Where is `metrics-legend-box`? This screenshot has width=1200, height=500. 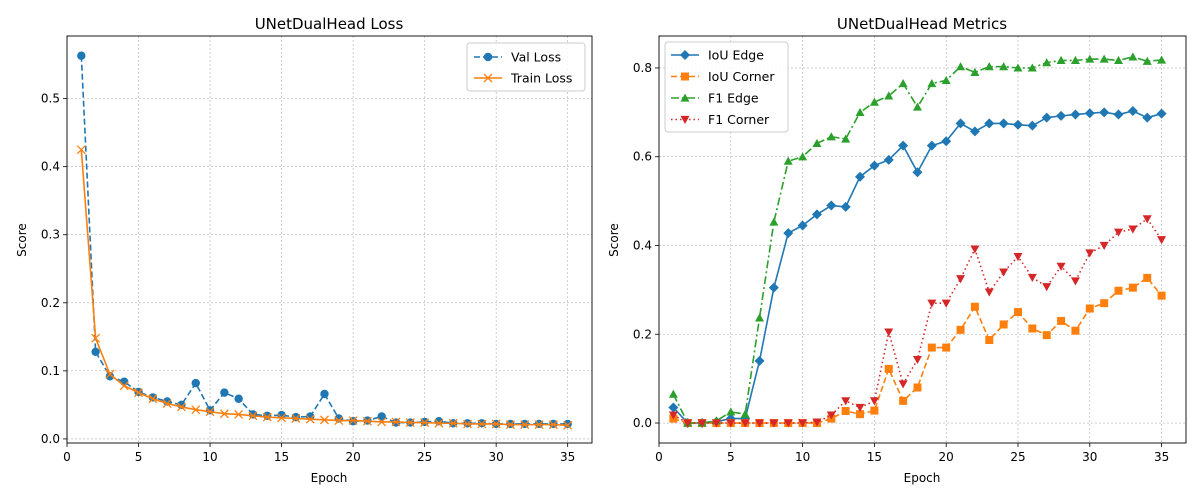
metrics-legend-box is located at coordinates (726, 87).